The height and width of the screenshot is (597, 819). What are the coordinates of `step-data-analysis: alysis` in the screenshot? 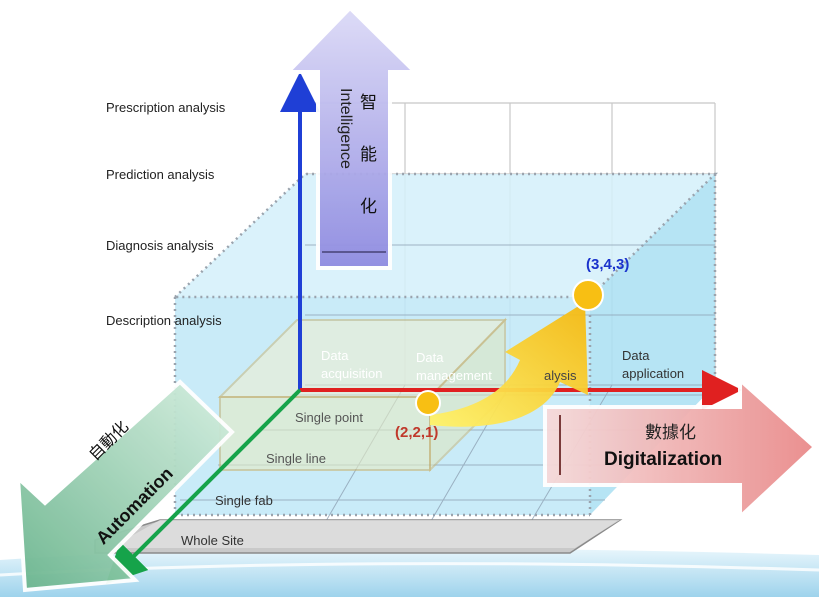 It's located at (560, 375).